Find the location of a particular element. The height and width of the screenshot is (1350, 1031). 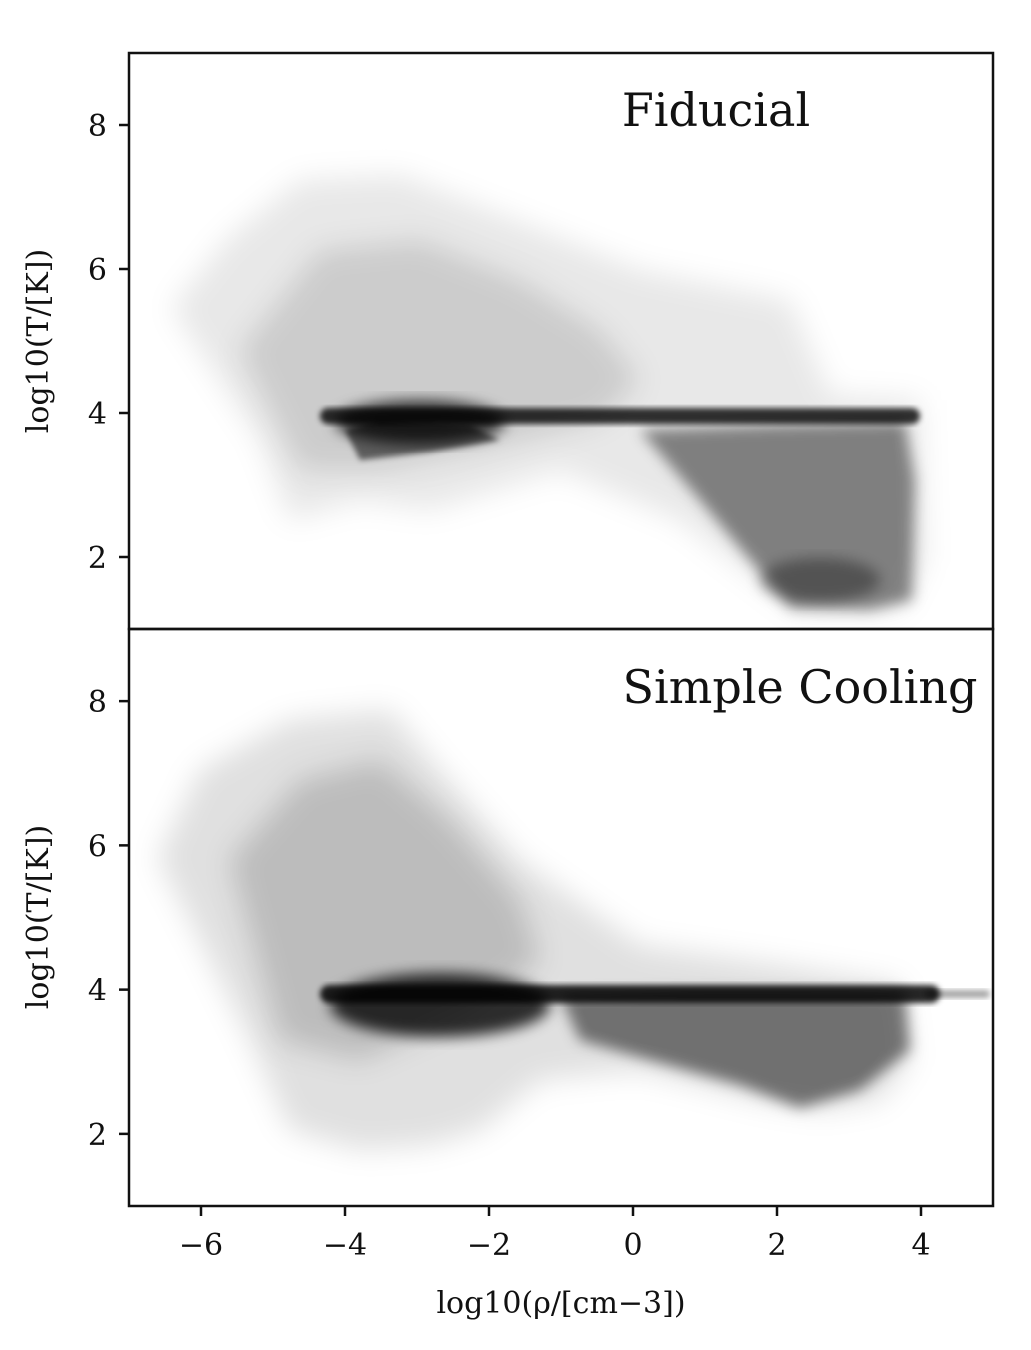

simple-cooling-panel-title: Simple Cooling is located at coordinates (800, 687).